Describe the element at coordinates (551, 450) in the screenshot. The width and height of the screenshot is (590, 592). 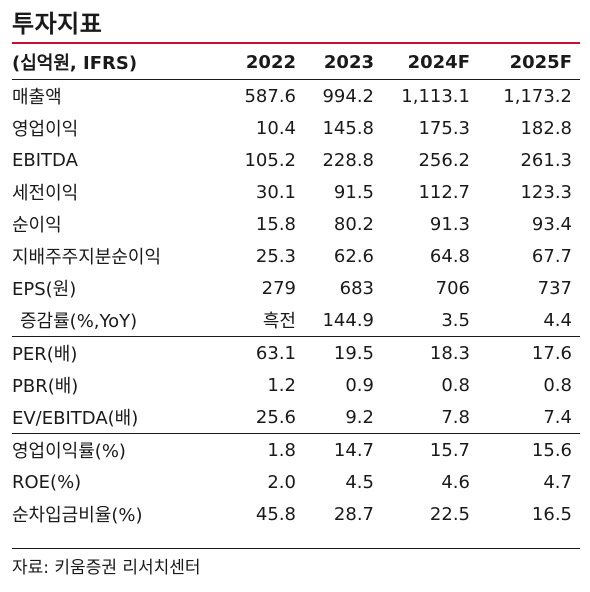
I see `cell-2025f: 15.6` at that location.